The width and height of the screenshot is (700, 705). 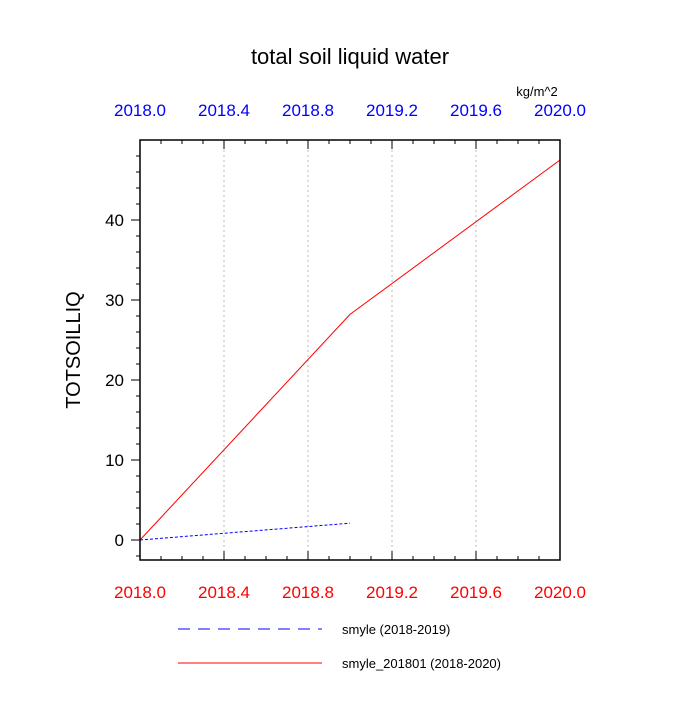 What do you see at coordinates (392, 592) in the screenshot?
I see `x-tick-label-bottom: 2019.2` at bounding box center [392, 592].